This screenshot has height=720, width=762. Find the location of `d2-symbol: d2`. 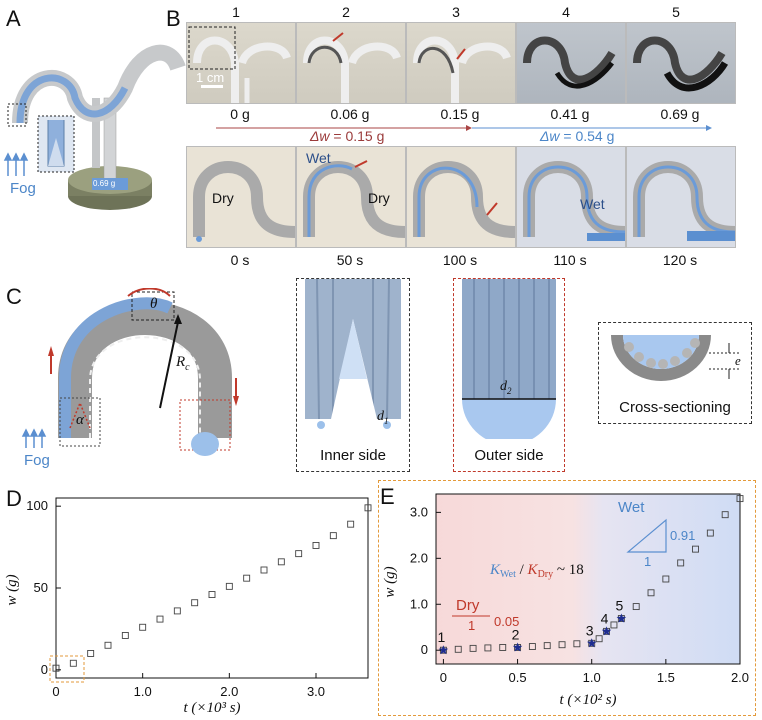

d2-symbol: d2 is located at coordinates (506, 387).